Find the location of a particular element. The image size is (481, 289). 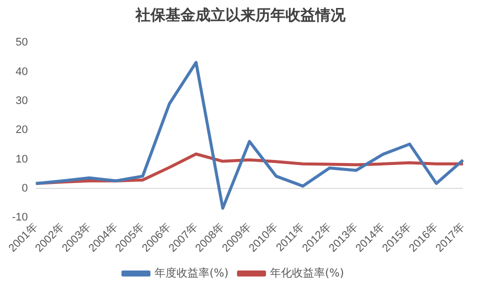

y-tick-label: 30 is located at coordinates (22, 100).